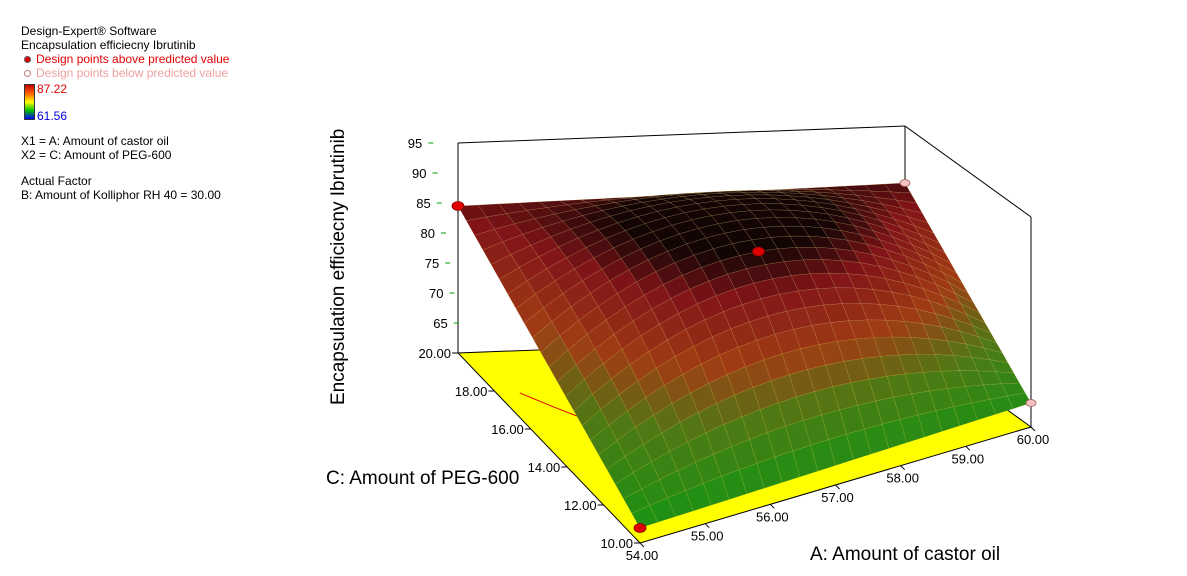  What do you see at coordinates (428, 233) in the screenshot?
I see `z-tick-label: 80` at bounding box center [428, 233].